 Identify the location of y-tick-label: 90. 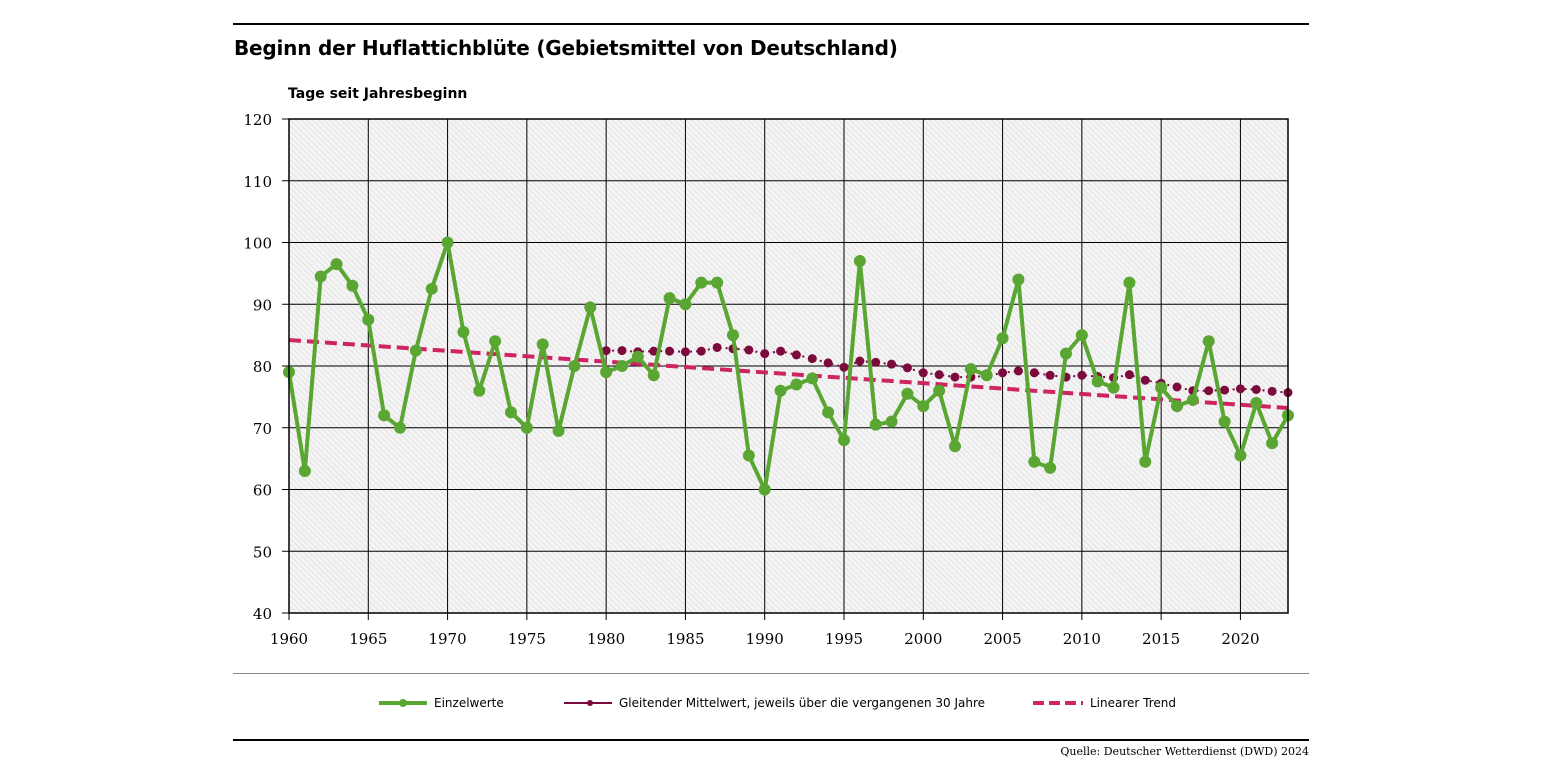
(262, 305).